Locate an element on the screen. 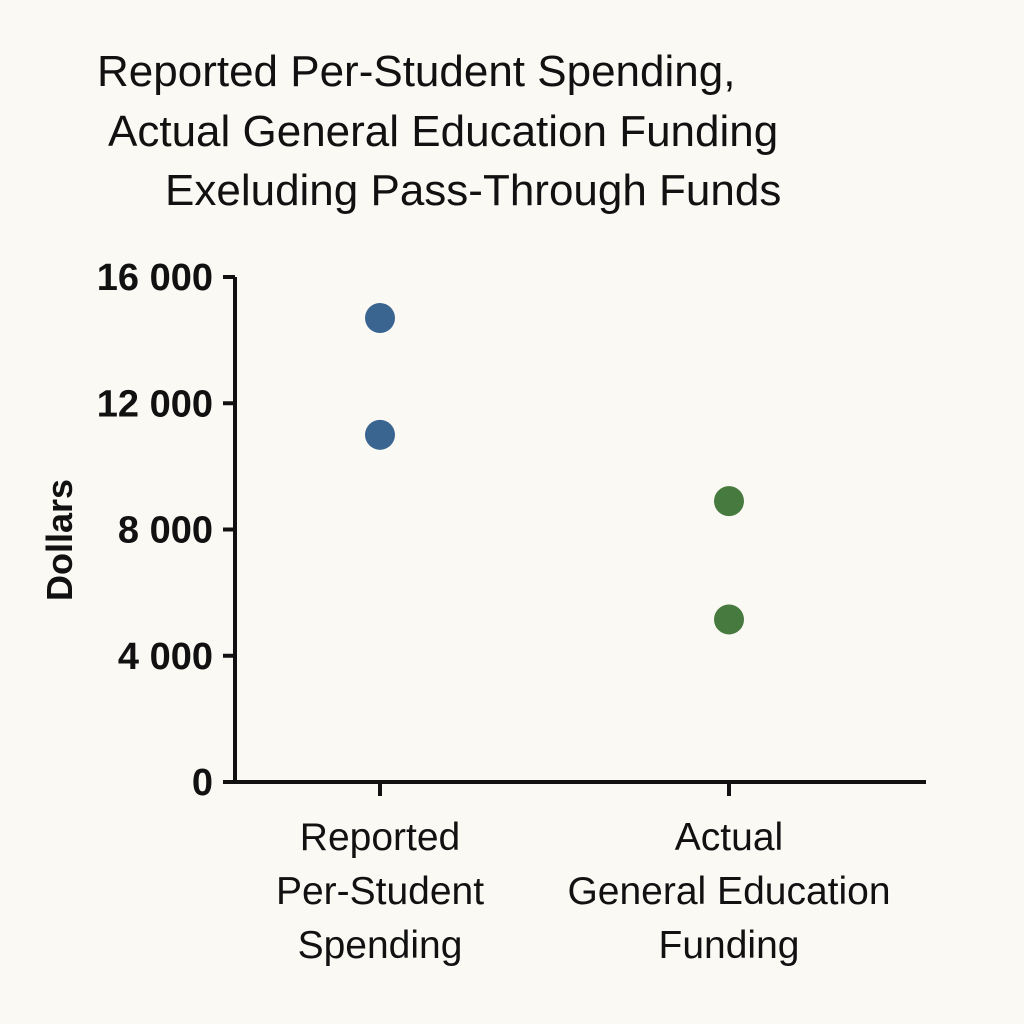 This screenshot has width=1024, height=1024. y-tick-label: 16 000 is located at coordinates (155, 278).